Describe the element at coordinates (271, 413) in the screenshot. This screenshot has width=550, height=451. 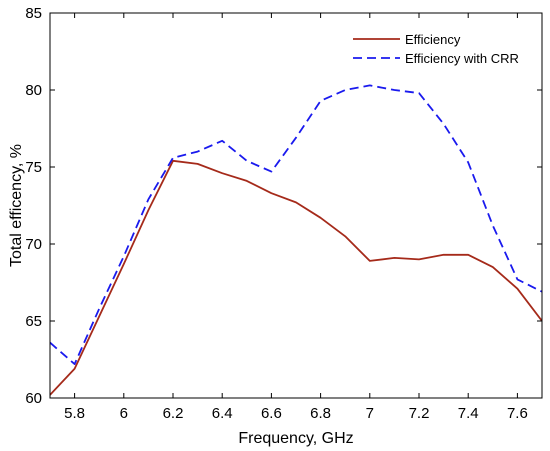
I see `x-tick-label: 6.6` at that location.